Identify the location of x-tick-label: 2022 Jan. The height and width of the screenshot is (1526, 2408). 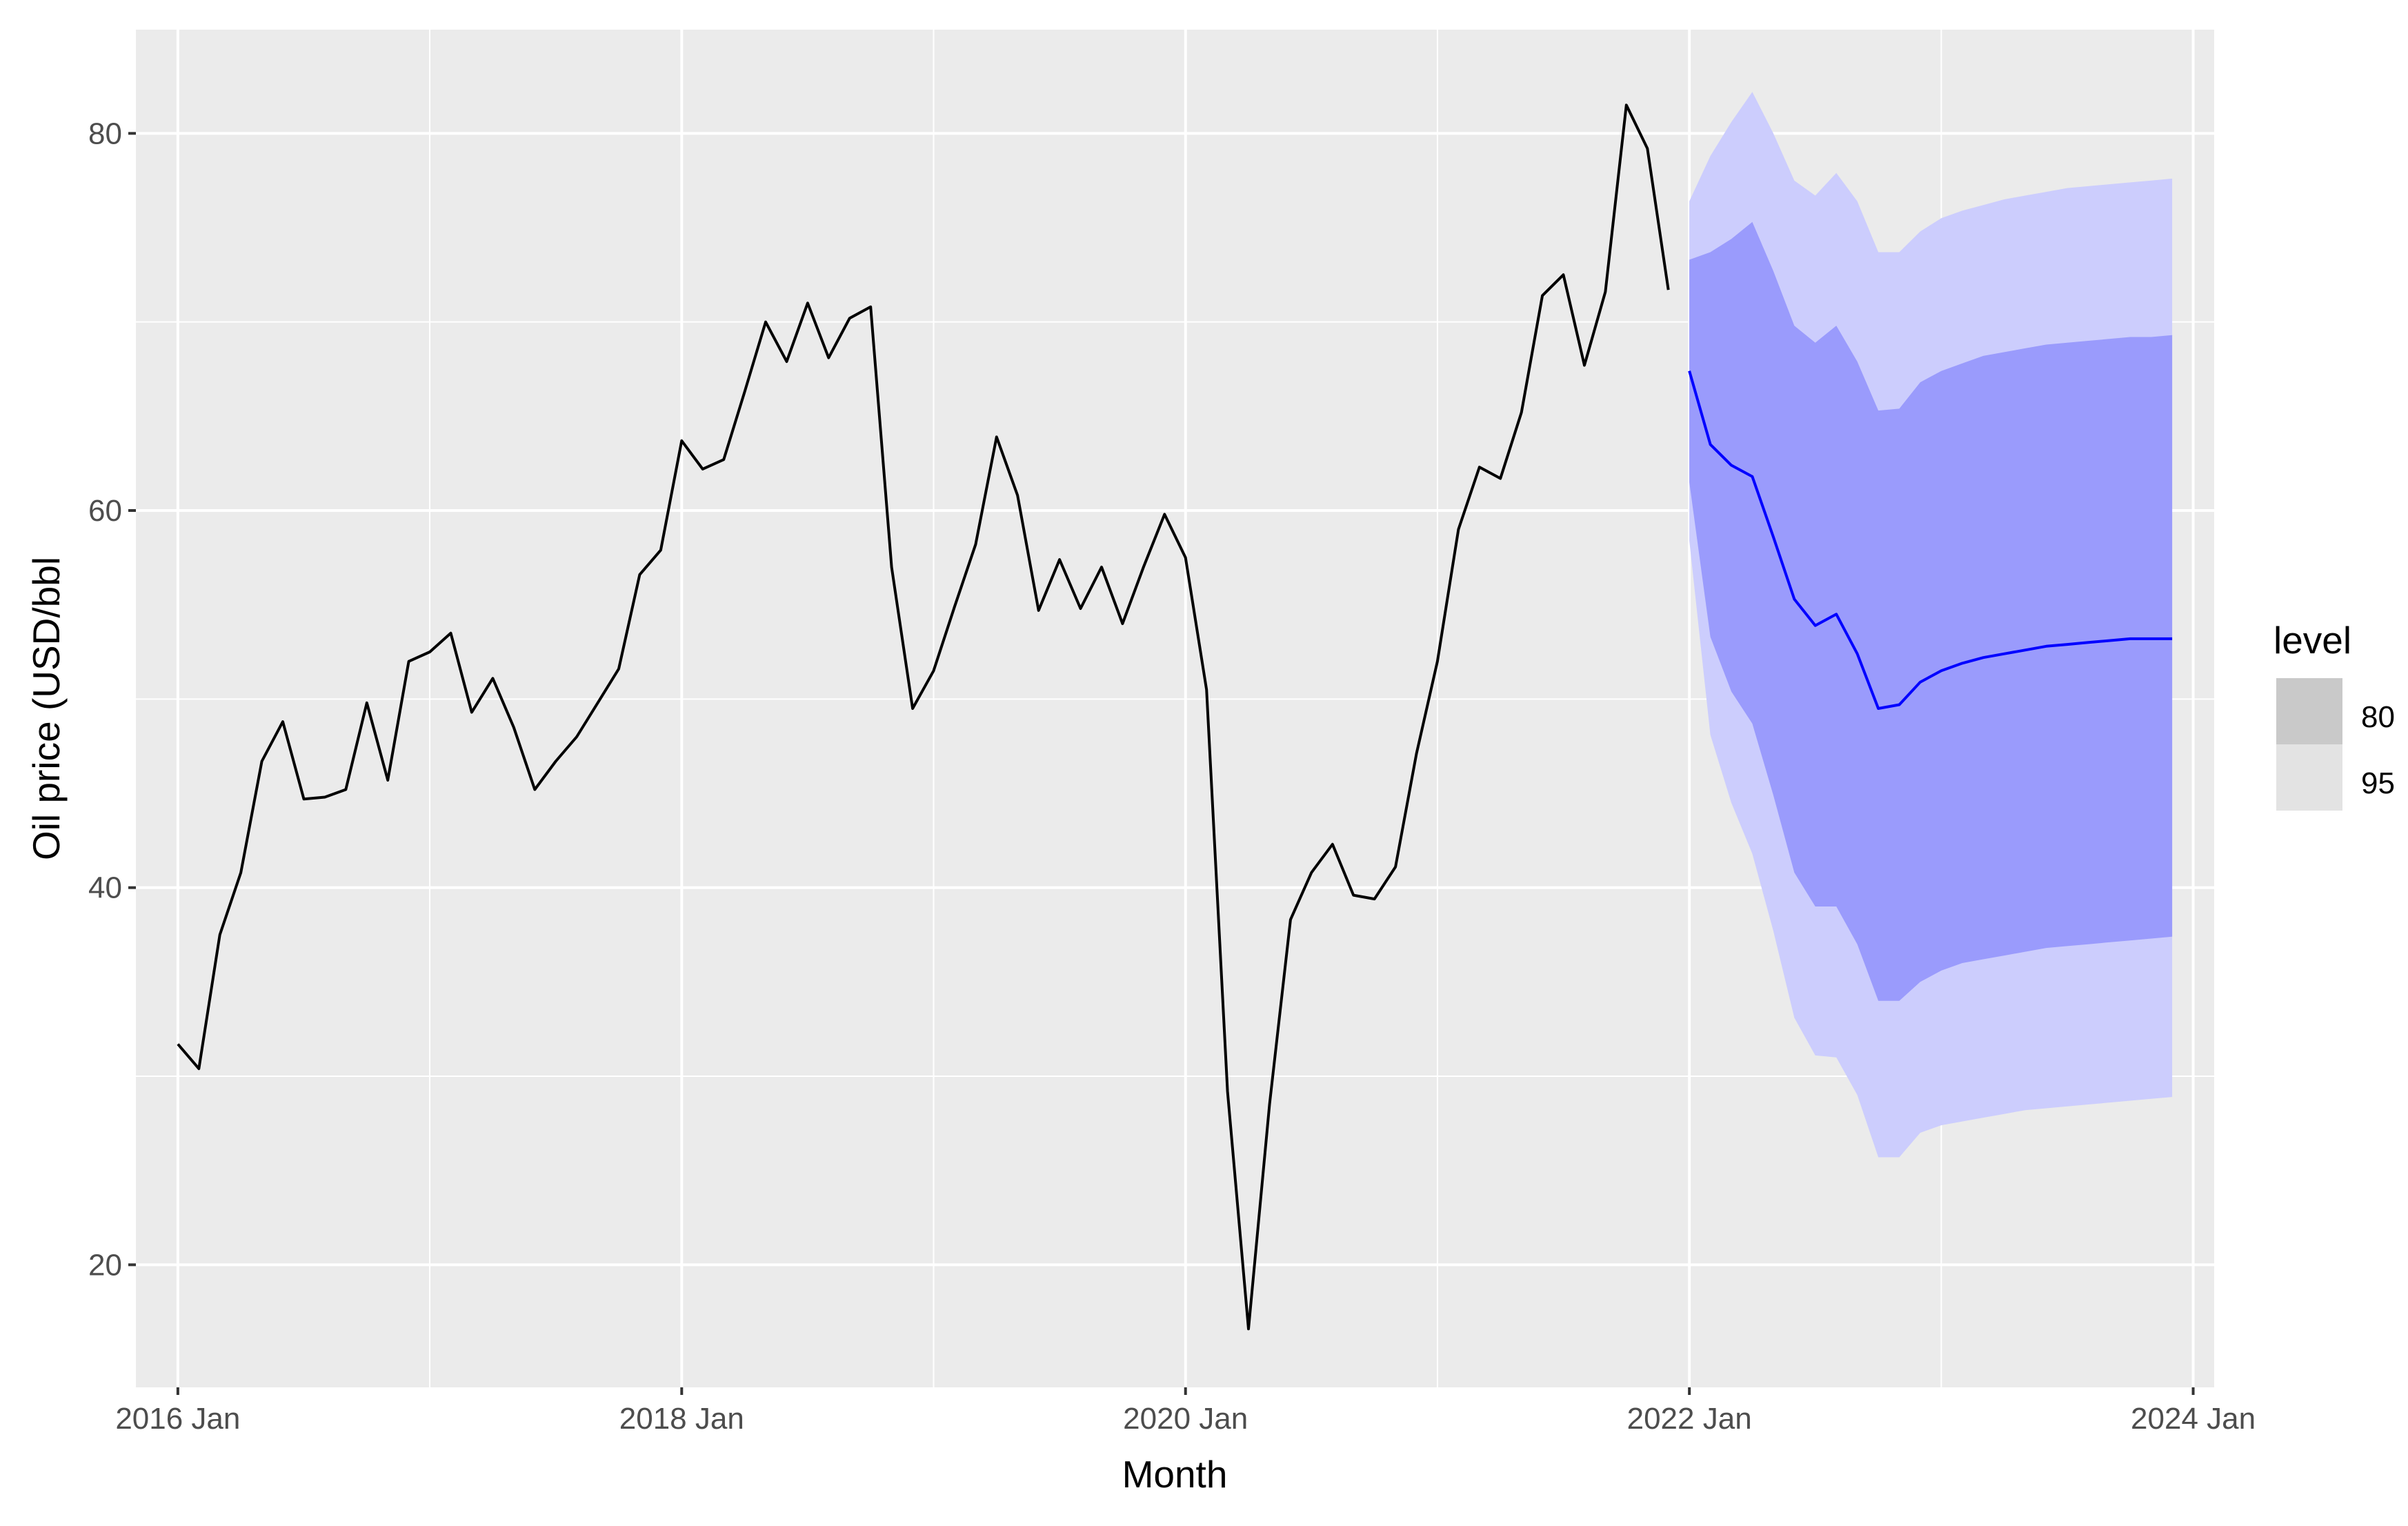
(1689, 1419).